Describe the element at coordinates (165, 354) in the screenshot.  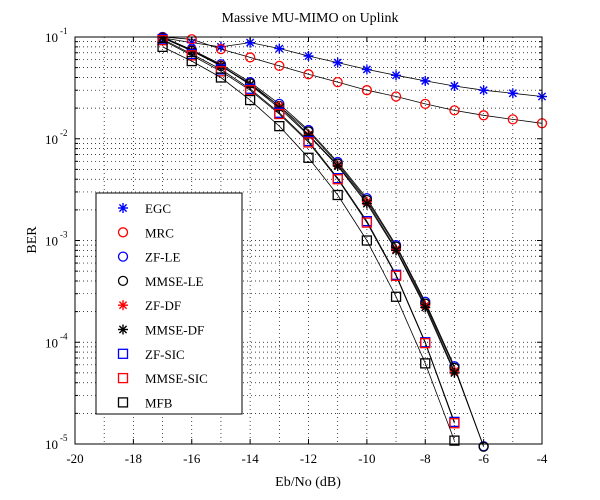
I see `legend-label-zf-sic: ZF-SIC` at that location.